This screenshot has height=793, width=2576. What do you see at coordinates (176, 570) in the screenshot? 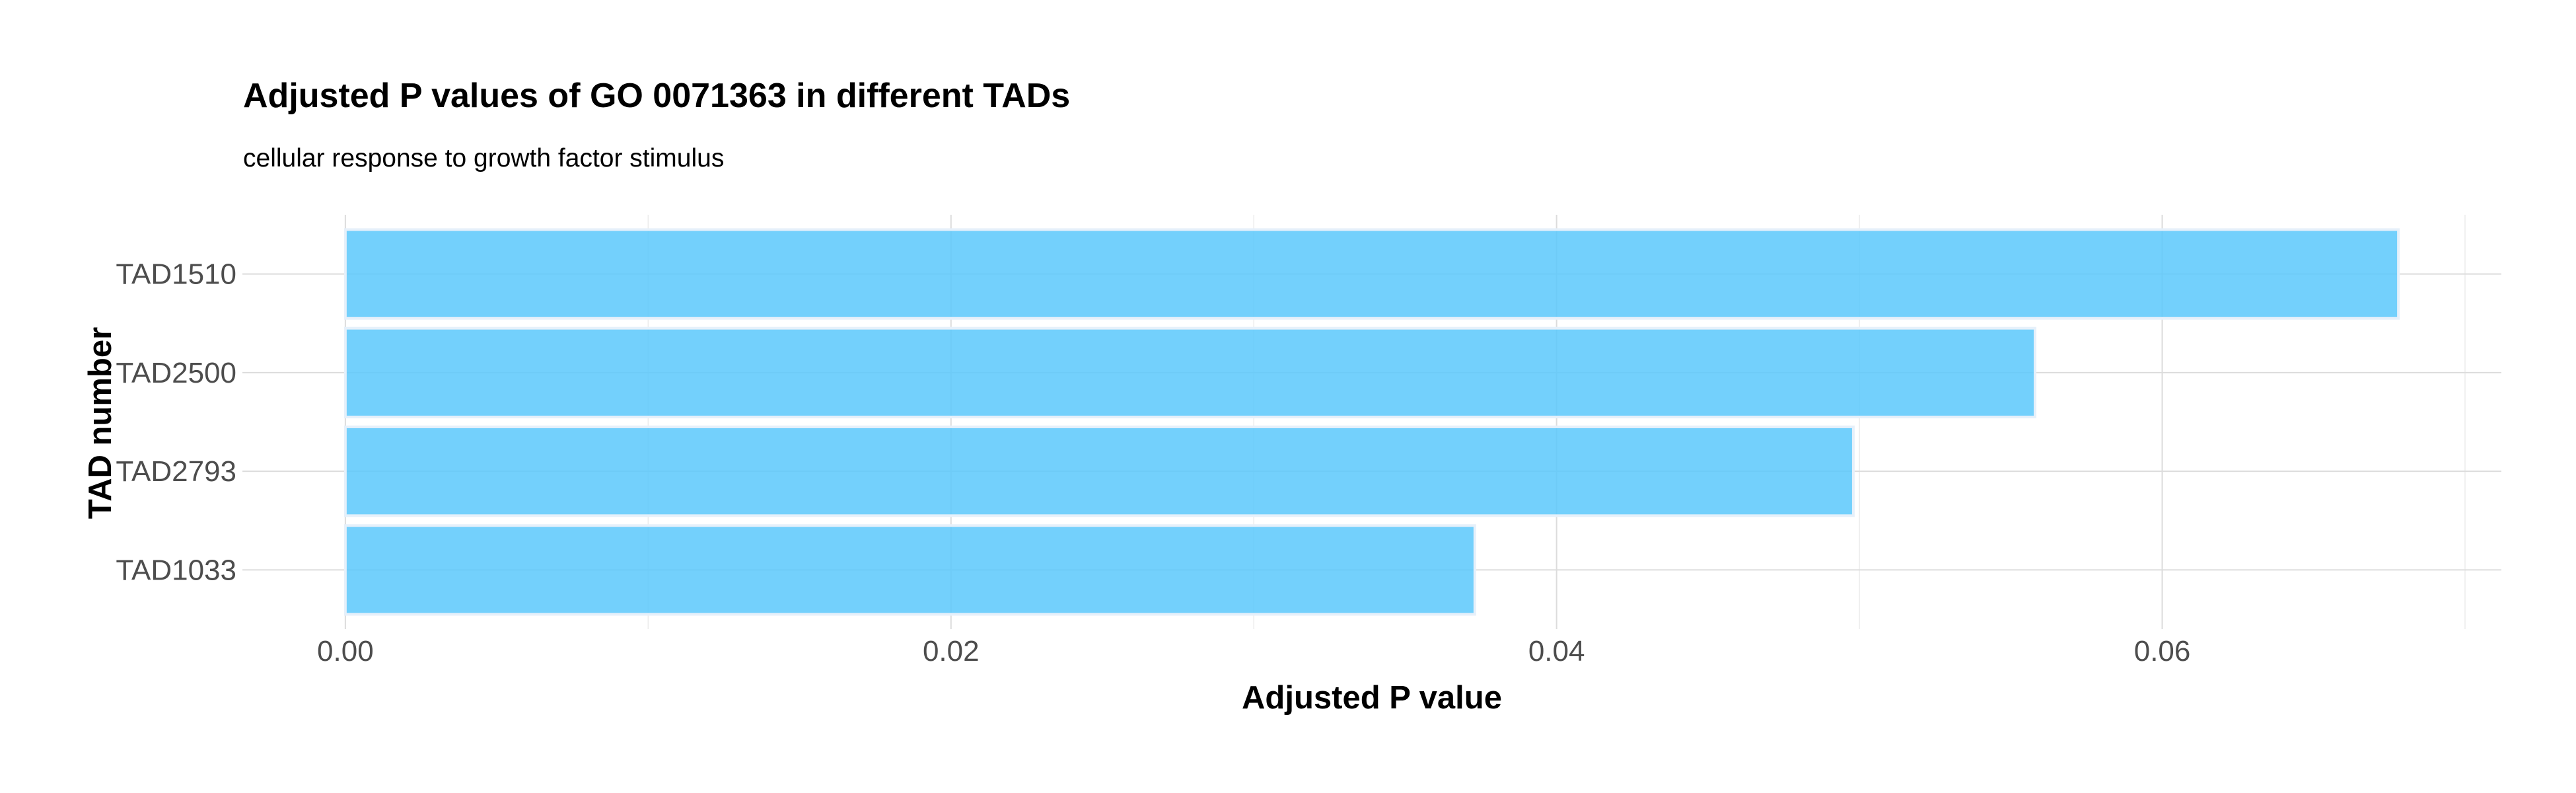
I see `y-tick-label: TAD1033` at bounding box center [176, 570].